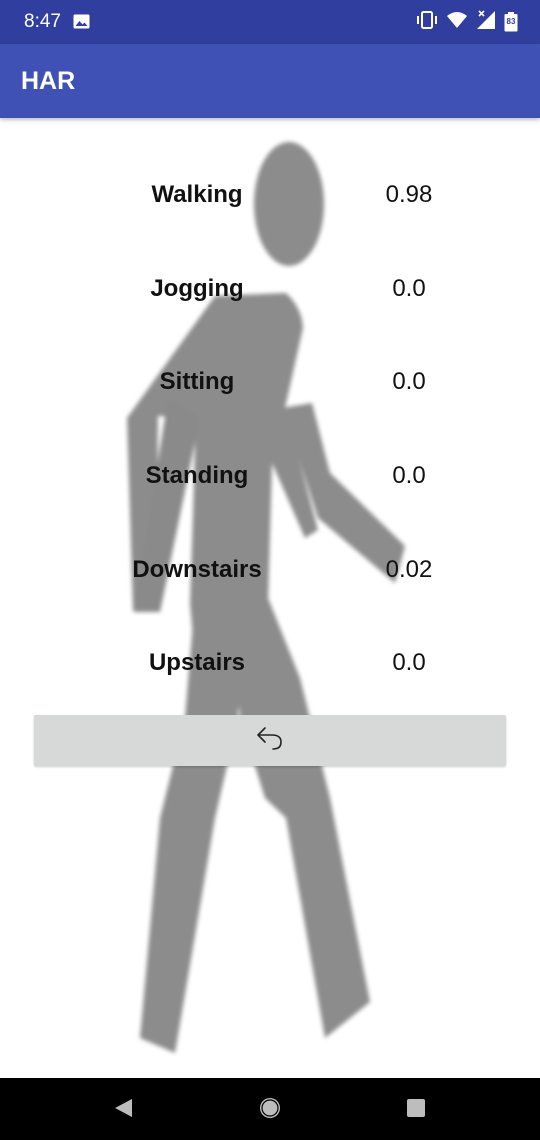 The image size is (540, 1140). Describe the element at coordinates (42, 21) in the screenshot. I see `status-time: 8:47` at that location.